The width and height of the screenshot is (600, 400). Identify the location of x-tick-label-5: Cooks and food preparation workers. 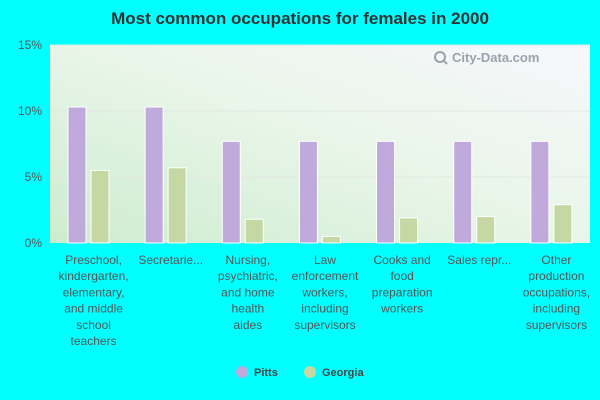
(402, 284).